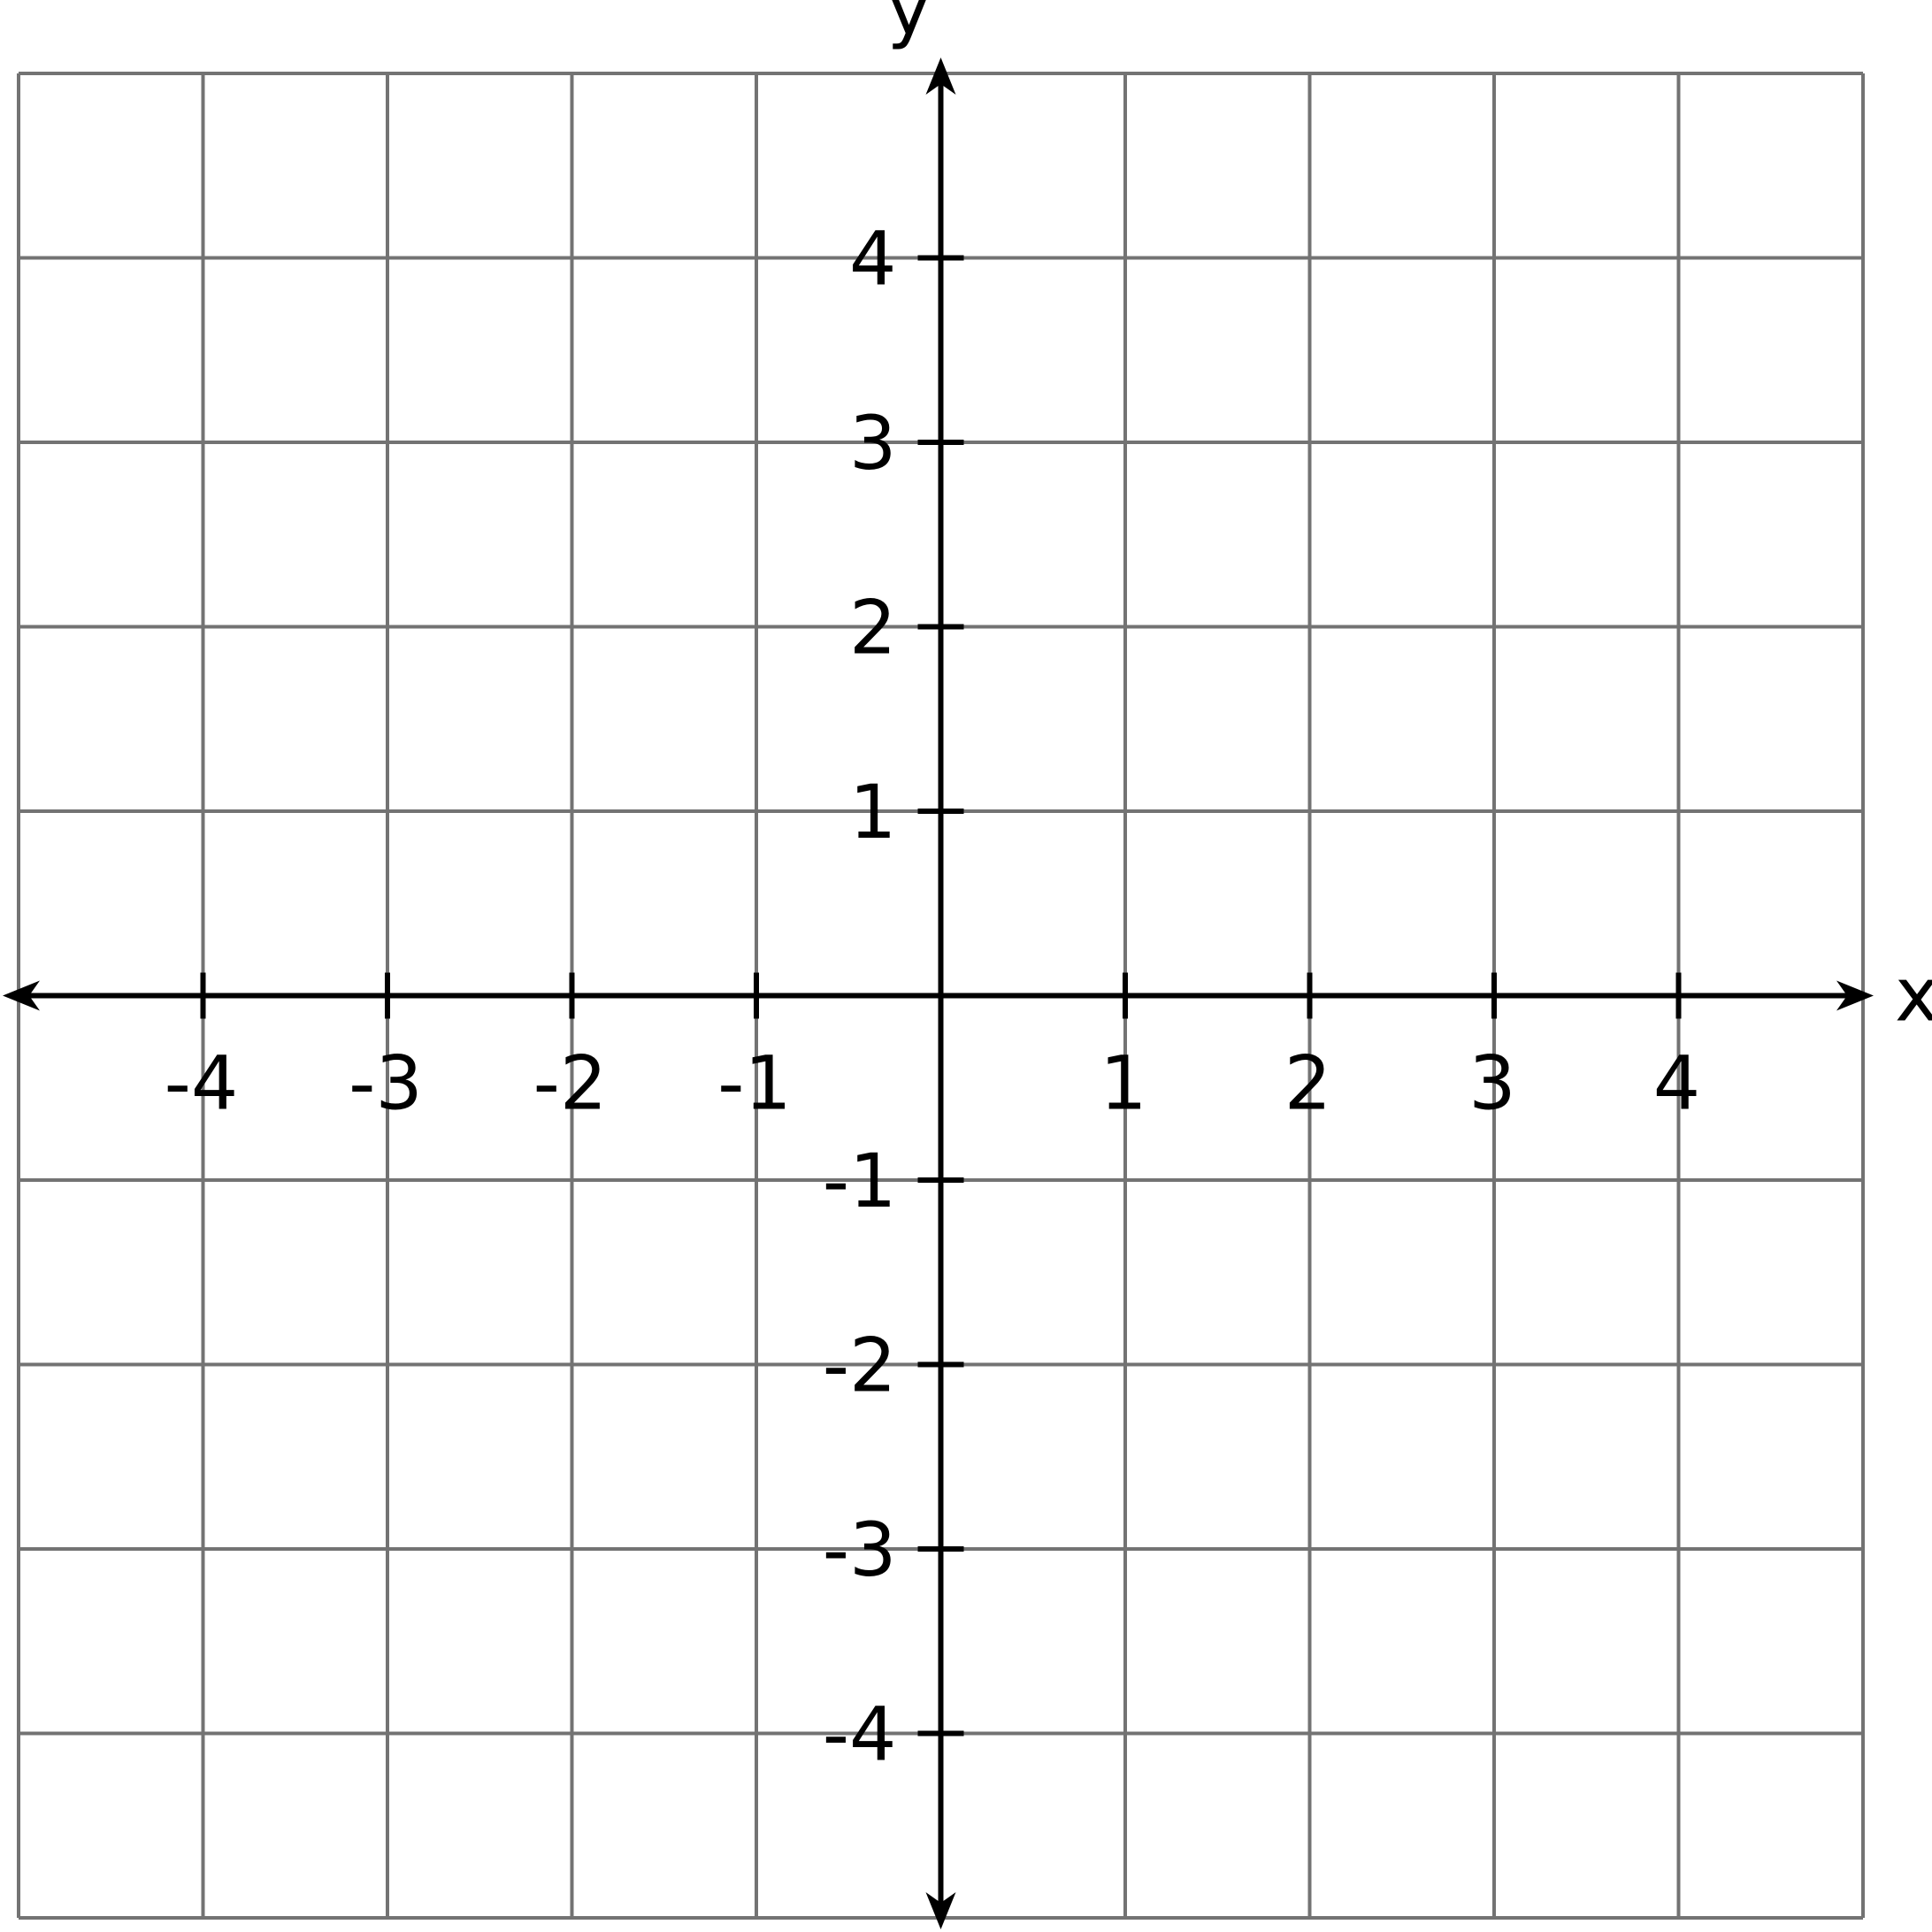  What do you see at coordinates (860, 1549) in the screenshot?
I see `y-tick-label: -3` at bounding box center [860, 1549].